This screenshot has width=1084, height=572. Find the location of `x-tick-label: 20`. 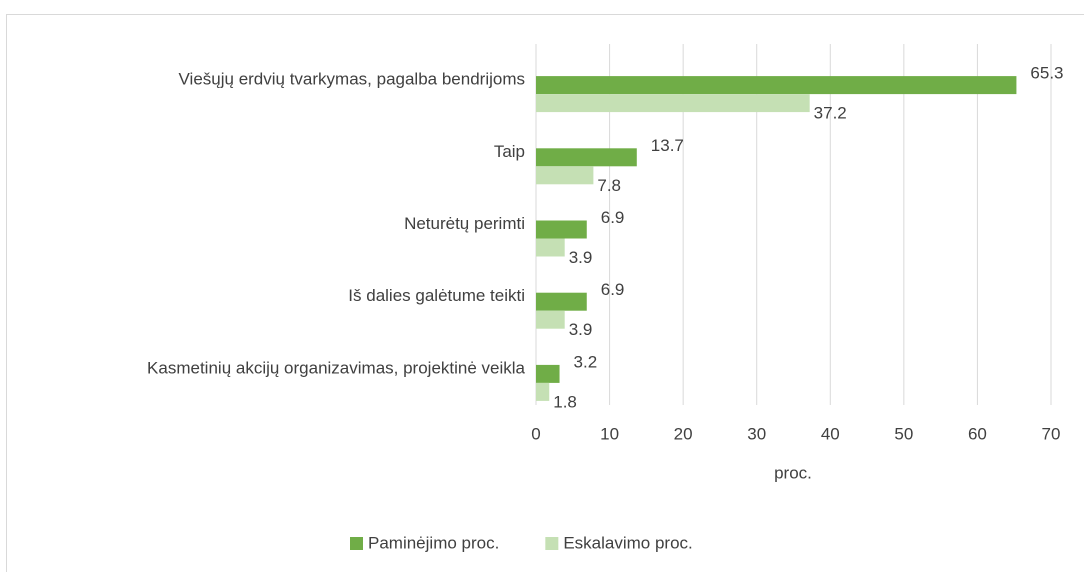

x-tick-label: 20 is located at coordinates (683, 433).